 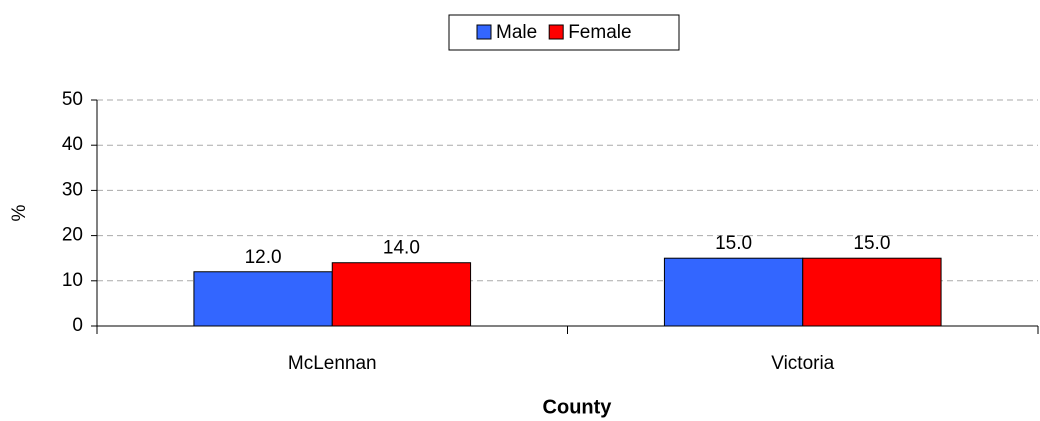 I want to click on x-tick-label: McLennan, so click(x=332, y=363).